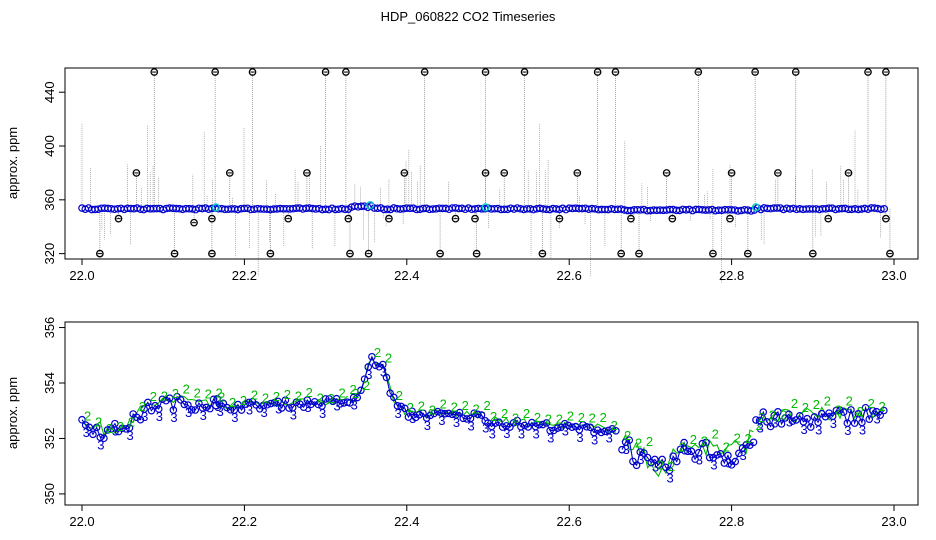 The width and height of the screenshot is (936, 540). What do you see at coordinates (81, 275) in the screenshot?
I see `top-panel-x-tick-label: 22.0` at bounding box center [81, 275].